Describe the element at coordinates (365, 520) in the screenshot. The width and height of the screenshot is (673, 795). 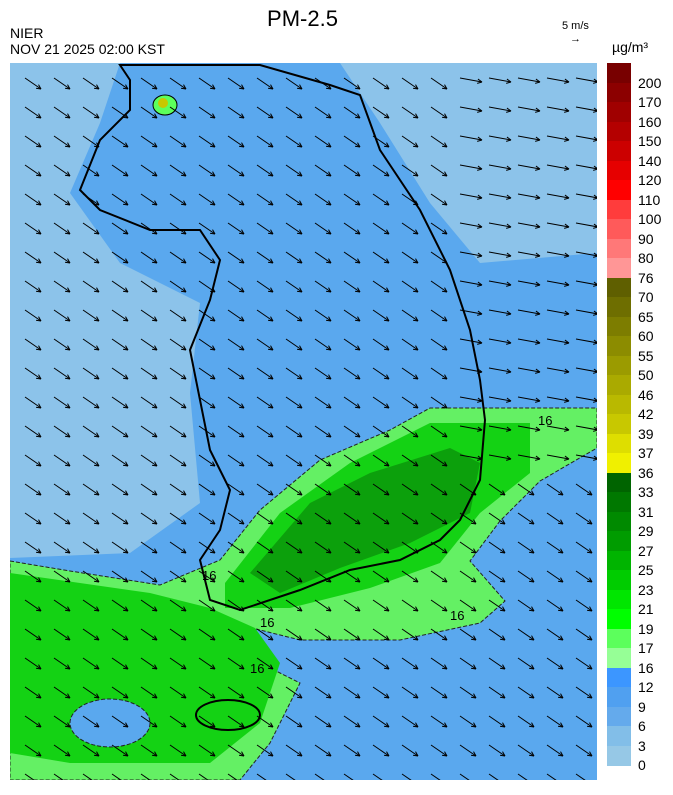
I see `pollution-zone-dark` at that location.